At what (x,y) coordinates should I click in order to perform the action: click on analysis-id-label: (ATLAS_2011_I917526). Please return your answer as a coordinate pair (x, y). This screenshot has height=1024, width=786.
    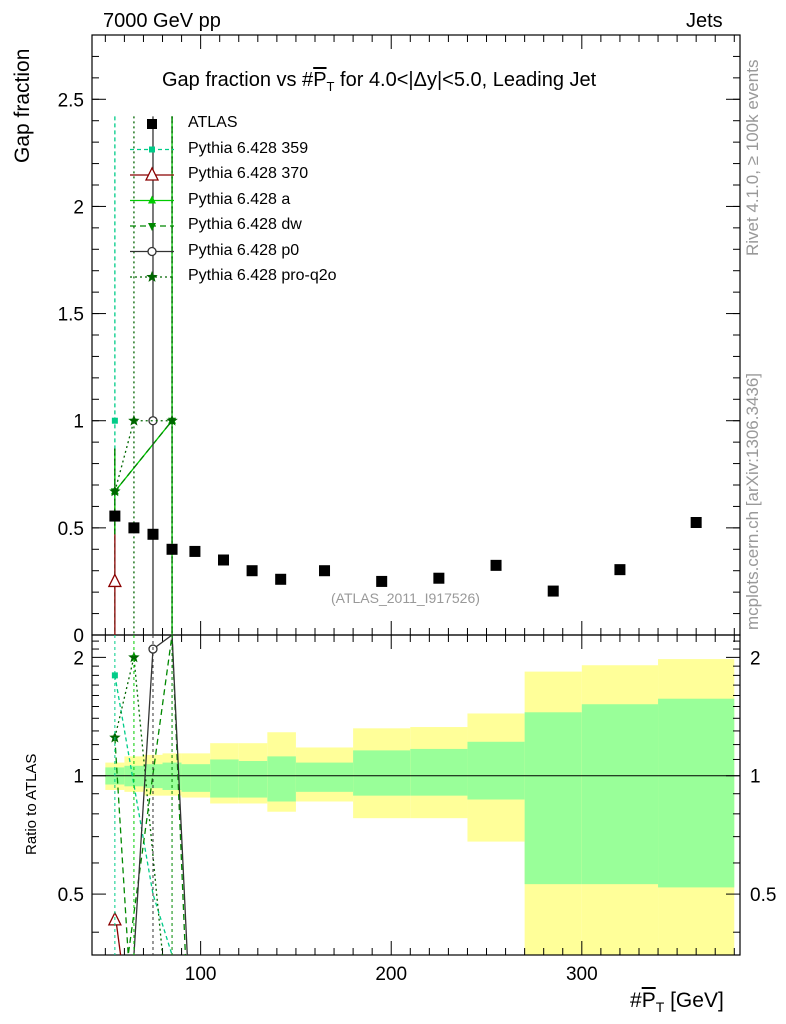
    Looking at the image, I should click on (405, 598).